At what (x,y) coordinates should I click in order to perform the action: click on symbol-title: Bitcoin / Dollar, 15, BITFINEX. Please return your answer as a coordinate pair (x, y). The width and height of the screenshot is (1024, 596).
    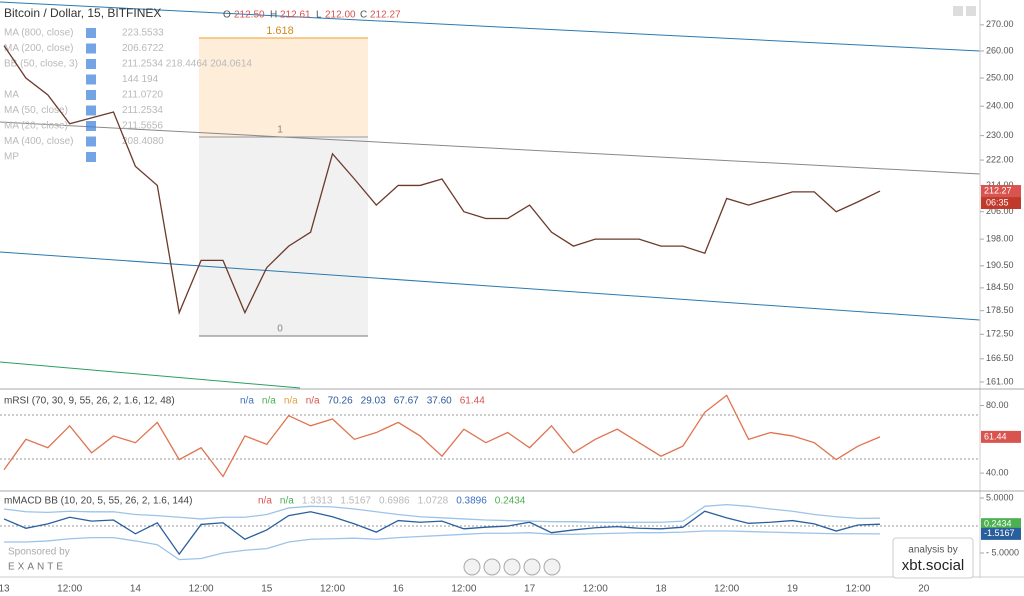
    Looking at the image, I should click on (82, 13).